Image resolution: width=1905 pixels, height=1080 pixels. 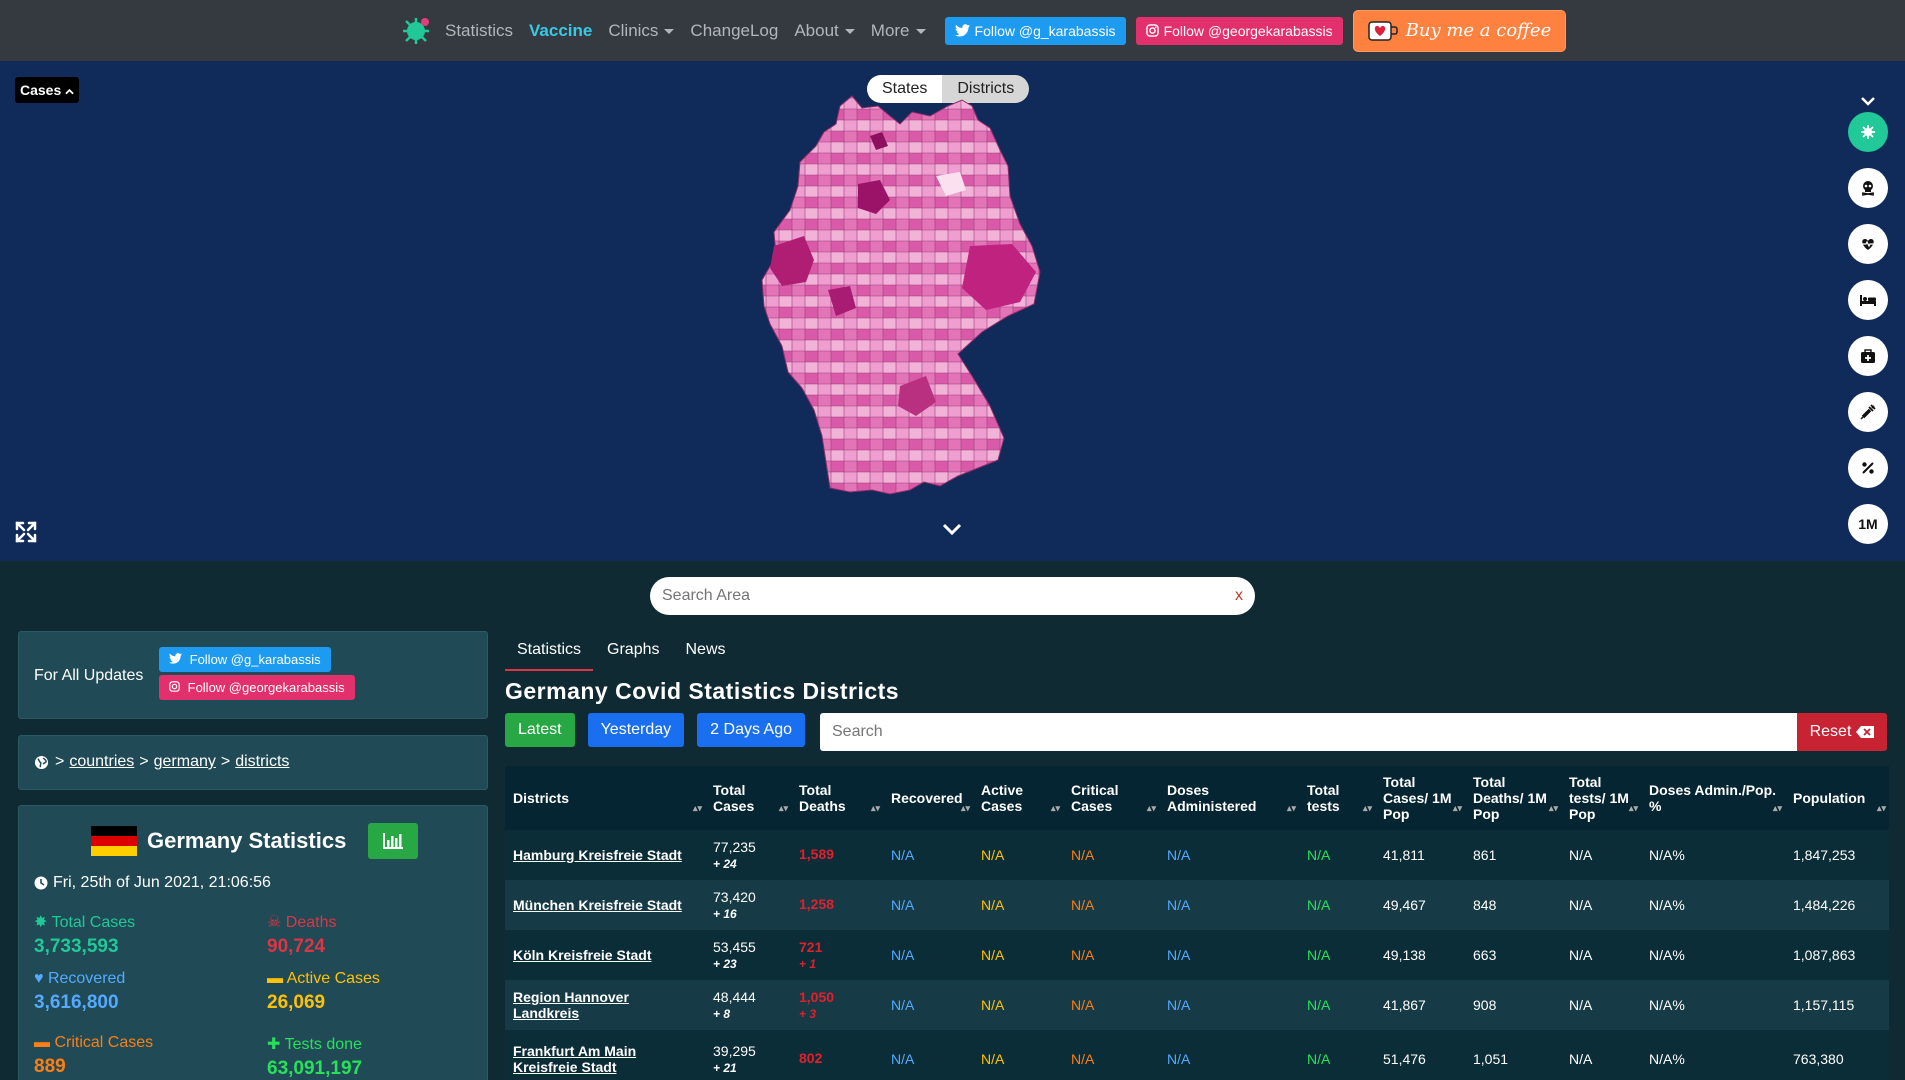 What do you see at coordinates (948, 596) in the screenshot?
I see `area-search-input` at bounding box center [948, 596].